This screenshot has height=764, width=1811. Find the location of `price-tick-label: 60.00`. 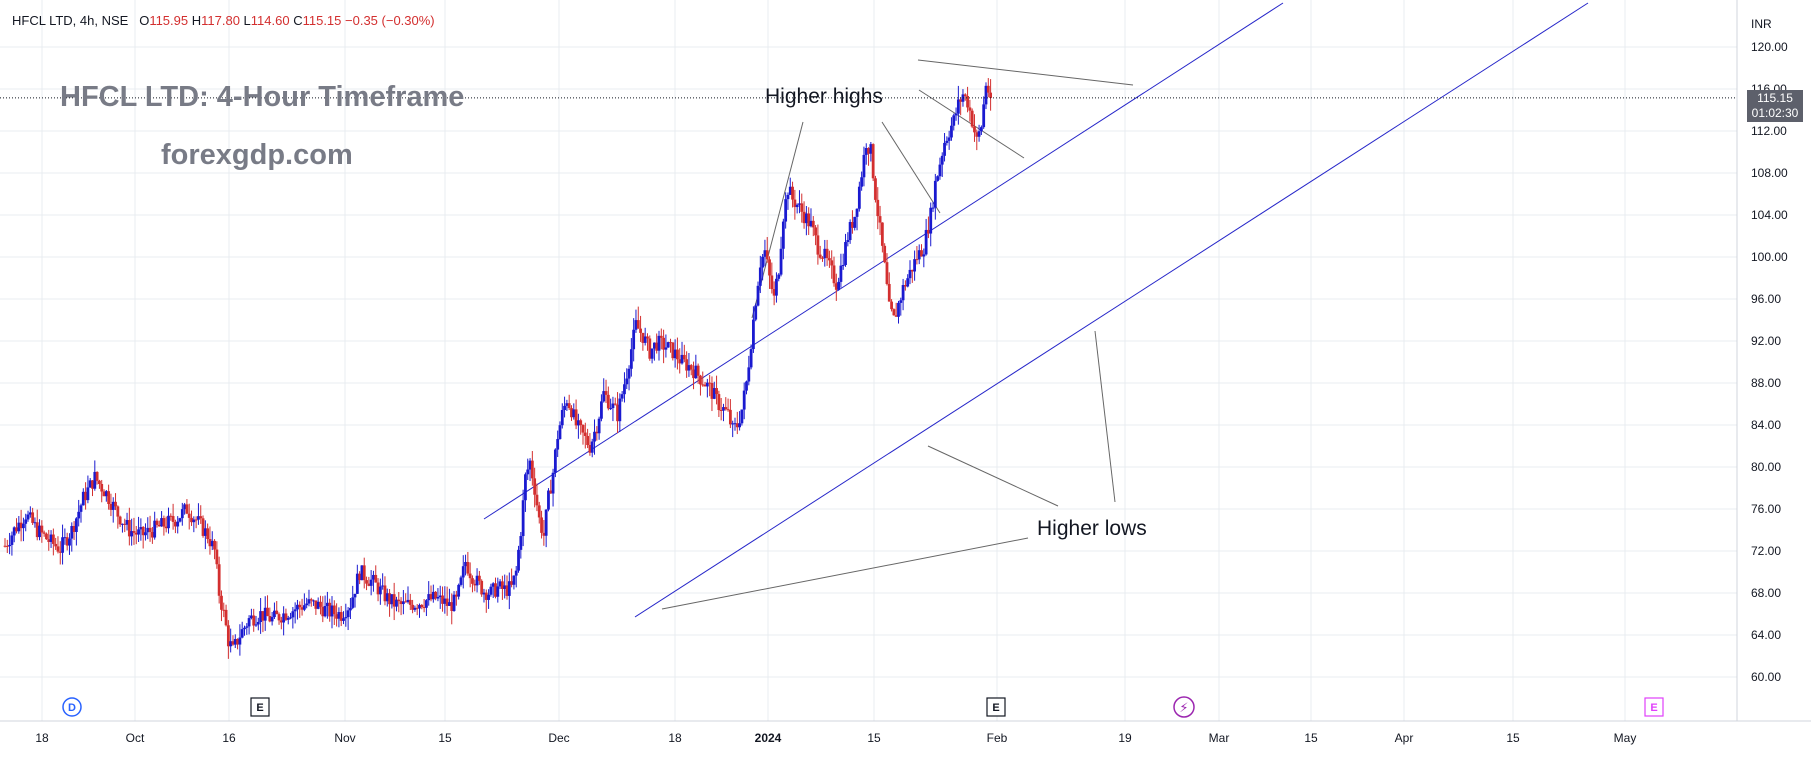

price-tick-label: 60.00 is located at coordinates (1766, 677).